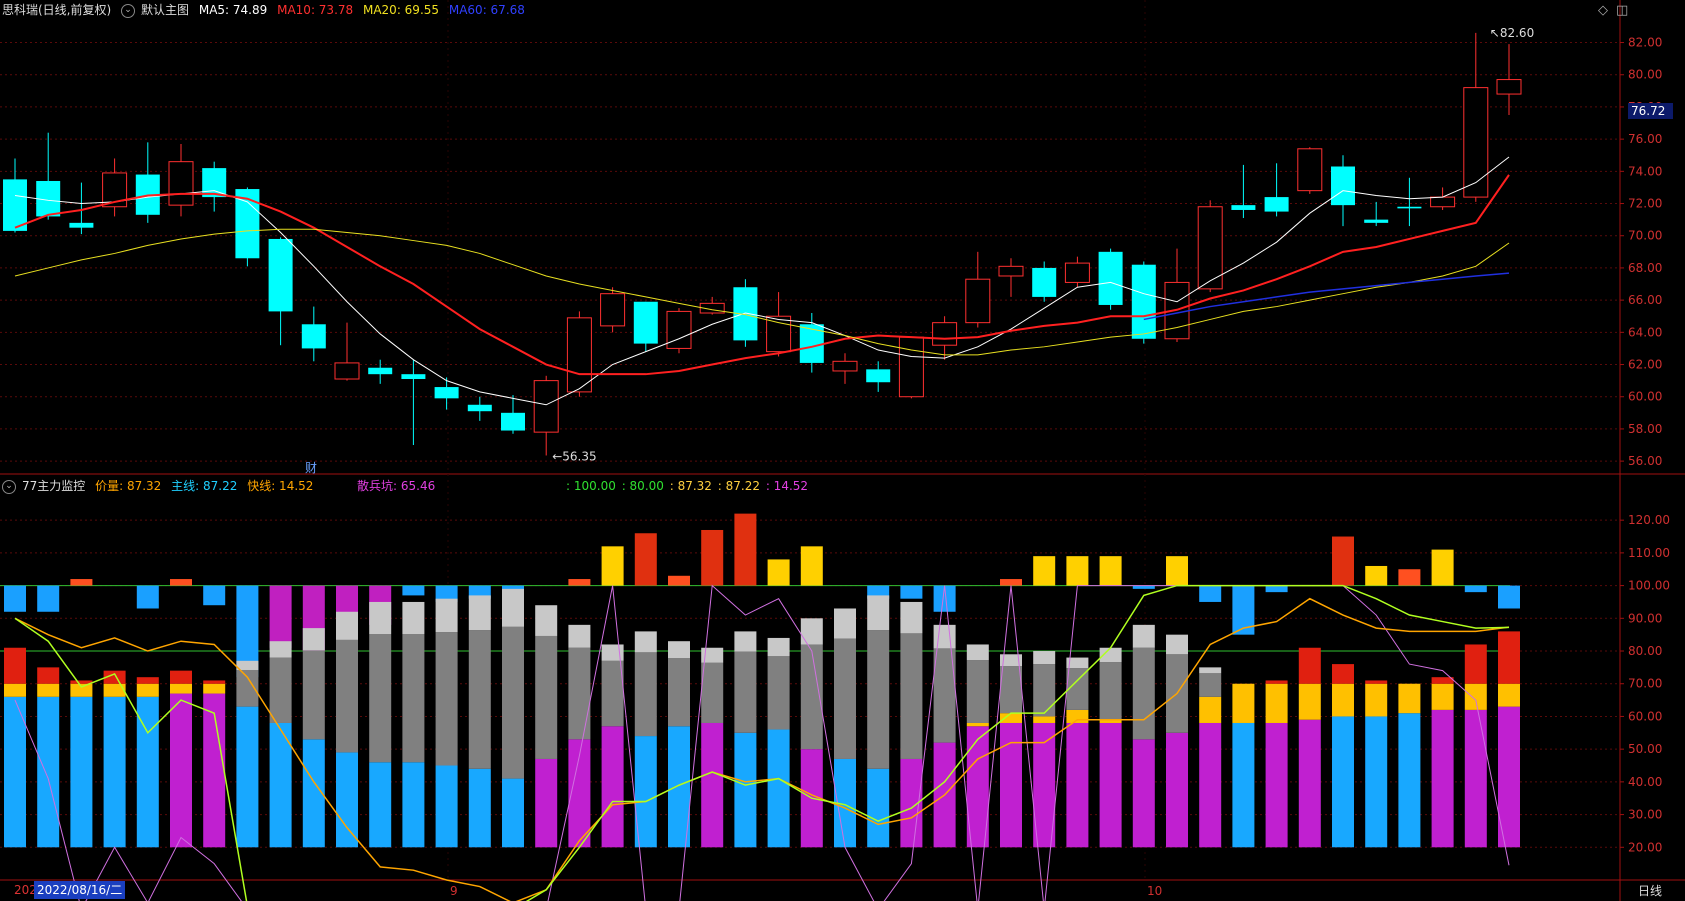  I want to click on price-tick-label: 68.00, so click(1645, 268).